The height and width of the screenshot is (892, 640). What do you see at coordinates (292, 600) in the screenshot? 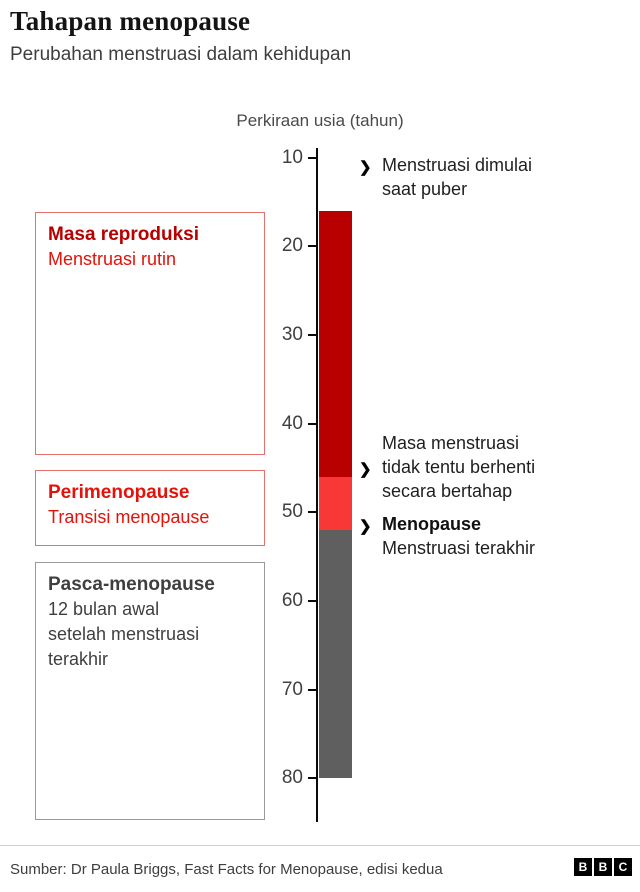
I see `axis-tick-label: 60` at bounding box center [292, 600].